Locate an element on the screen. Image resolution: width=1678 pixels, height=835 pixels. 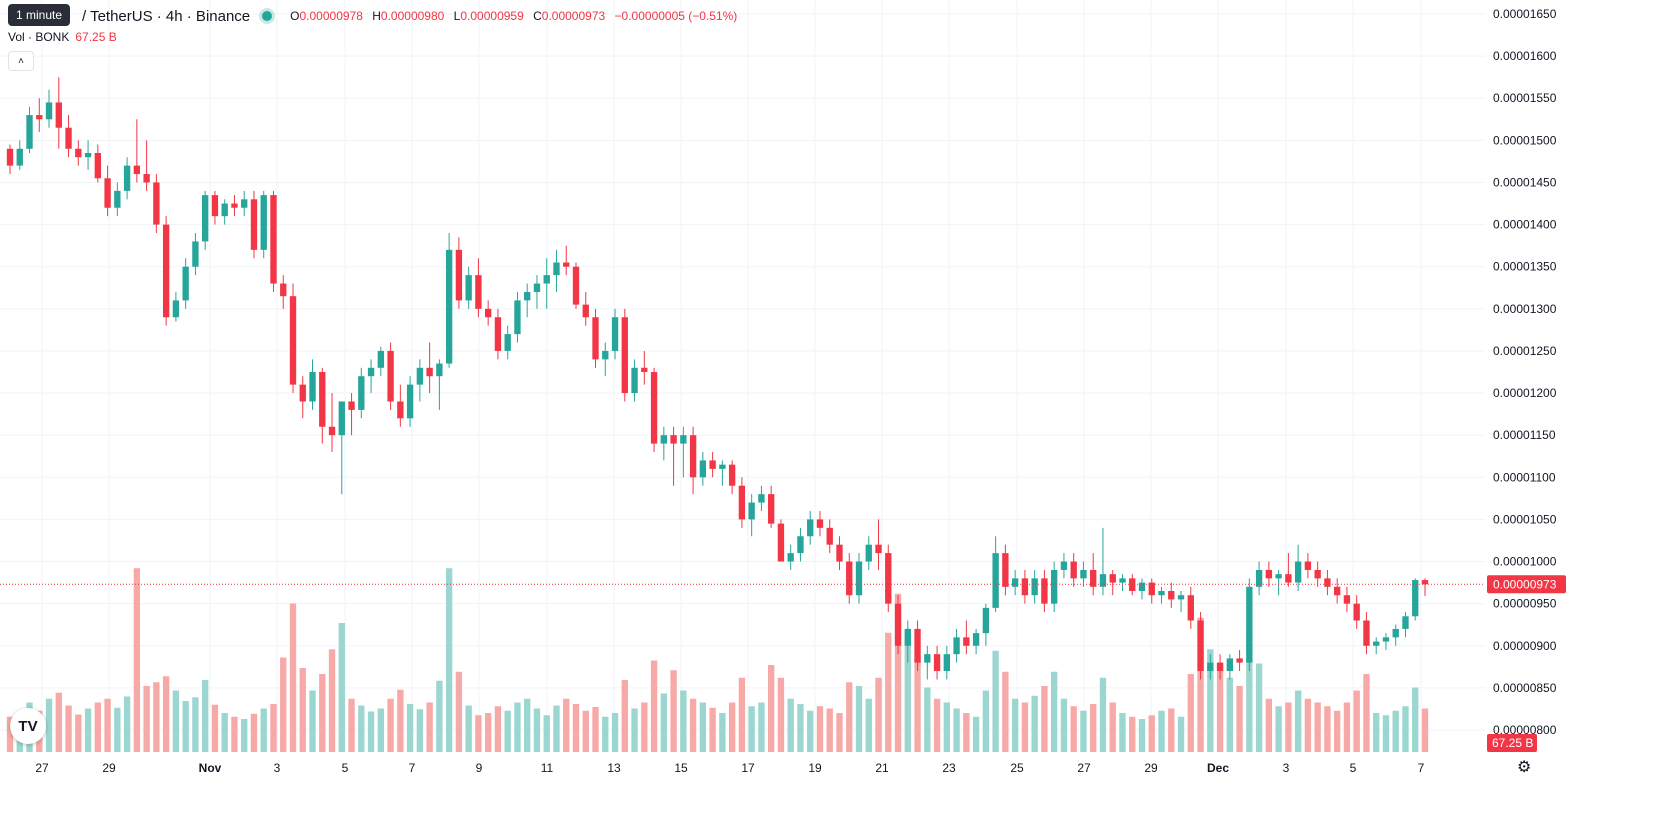
time-tick-label: 11 is located at coordinates (547, 768).